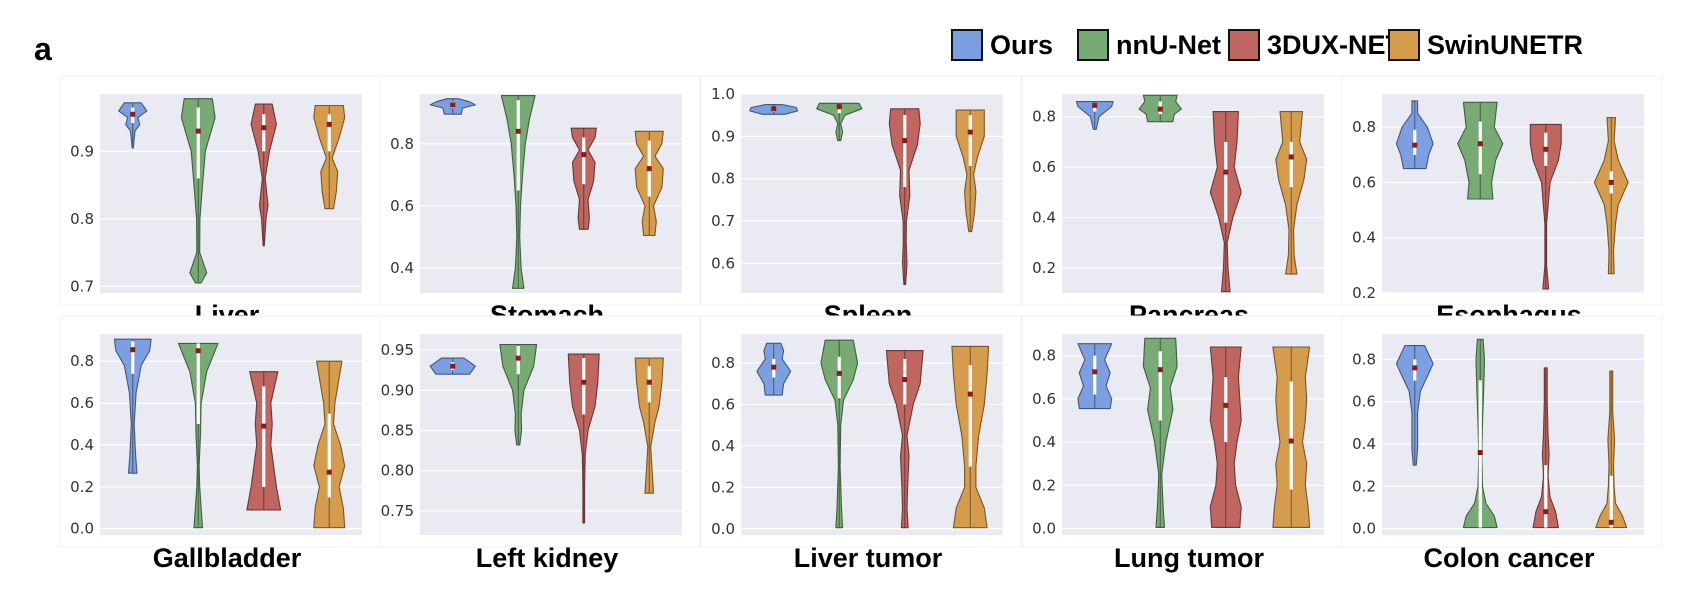 This screenshot has height=596, width=1686. I want to click on legend-label: SwinUNETR, so click(1505, 45).